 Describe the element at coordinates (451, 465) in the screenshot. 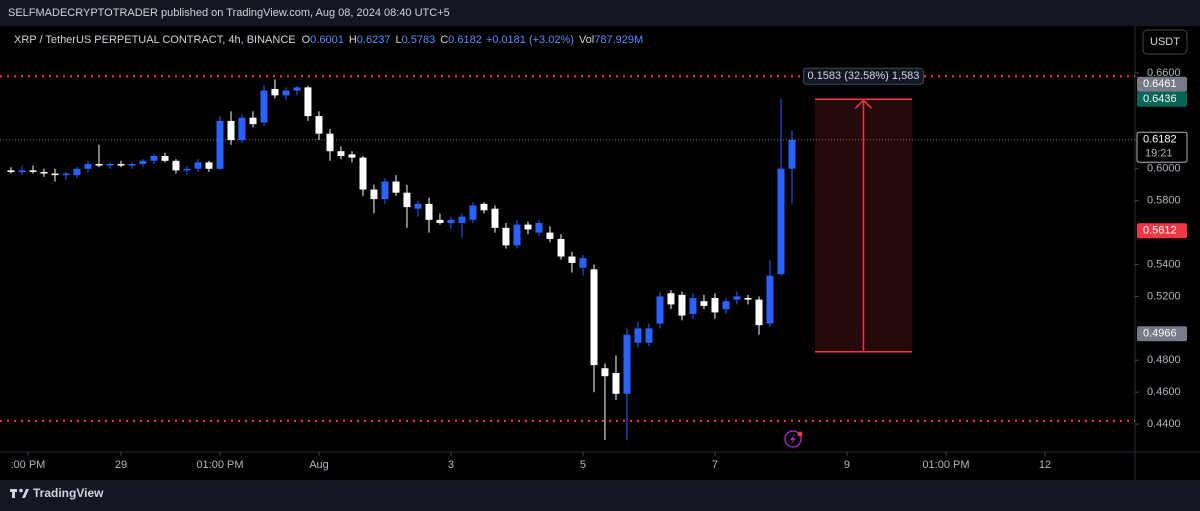

I see `x-tick-label: 3` at that location.